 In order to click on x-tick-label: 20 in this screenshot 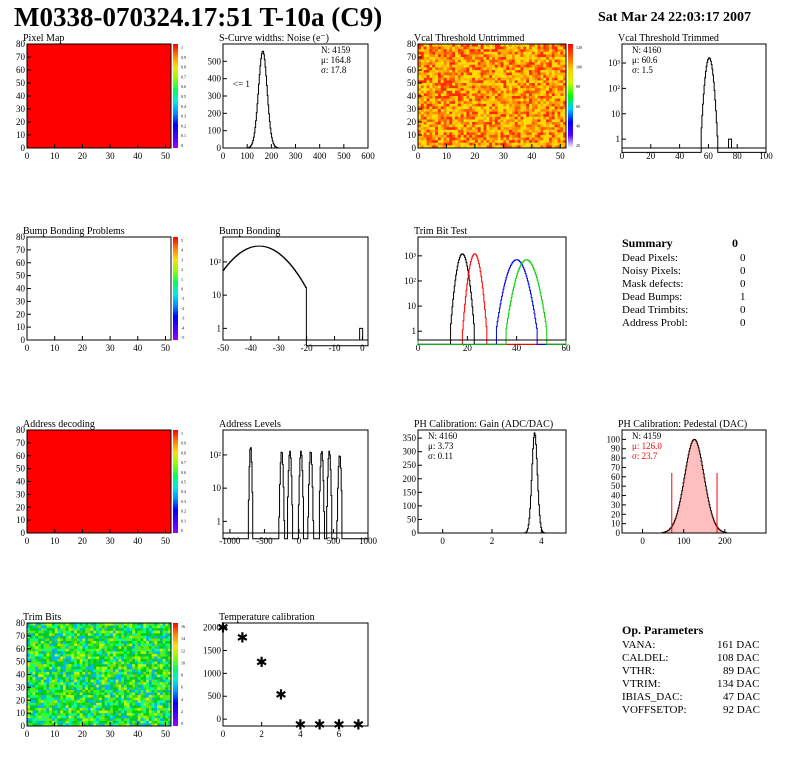, I will do `click(83, 734)`.